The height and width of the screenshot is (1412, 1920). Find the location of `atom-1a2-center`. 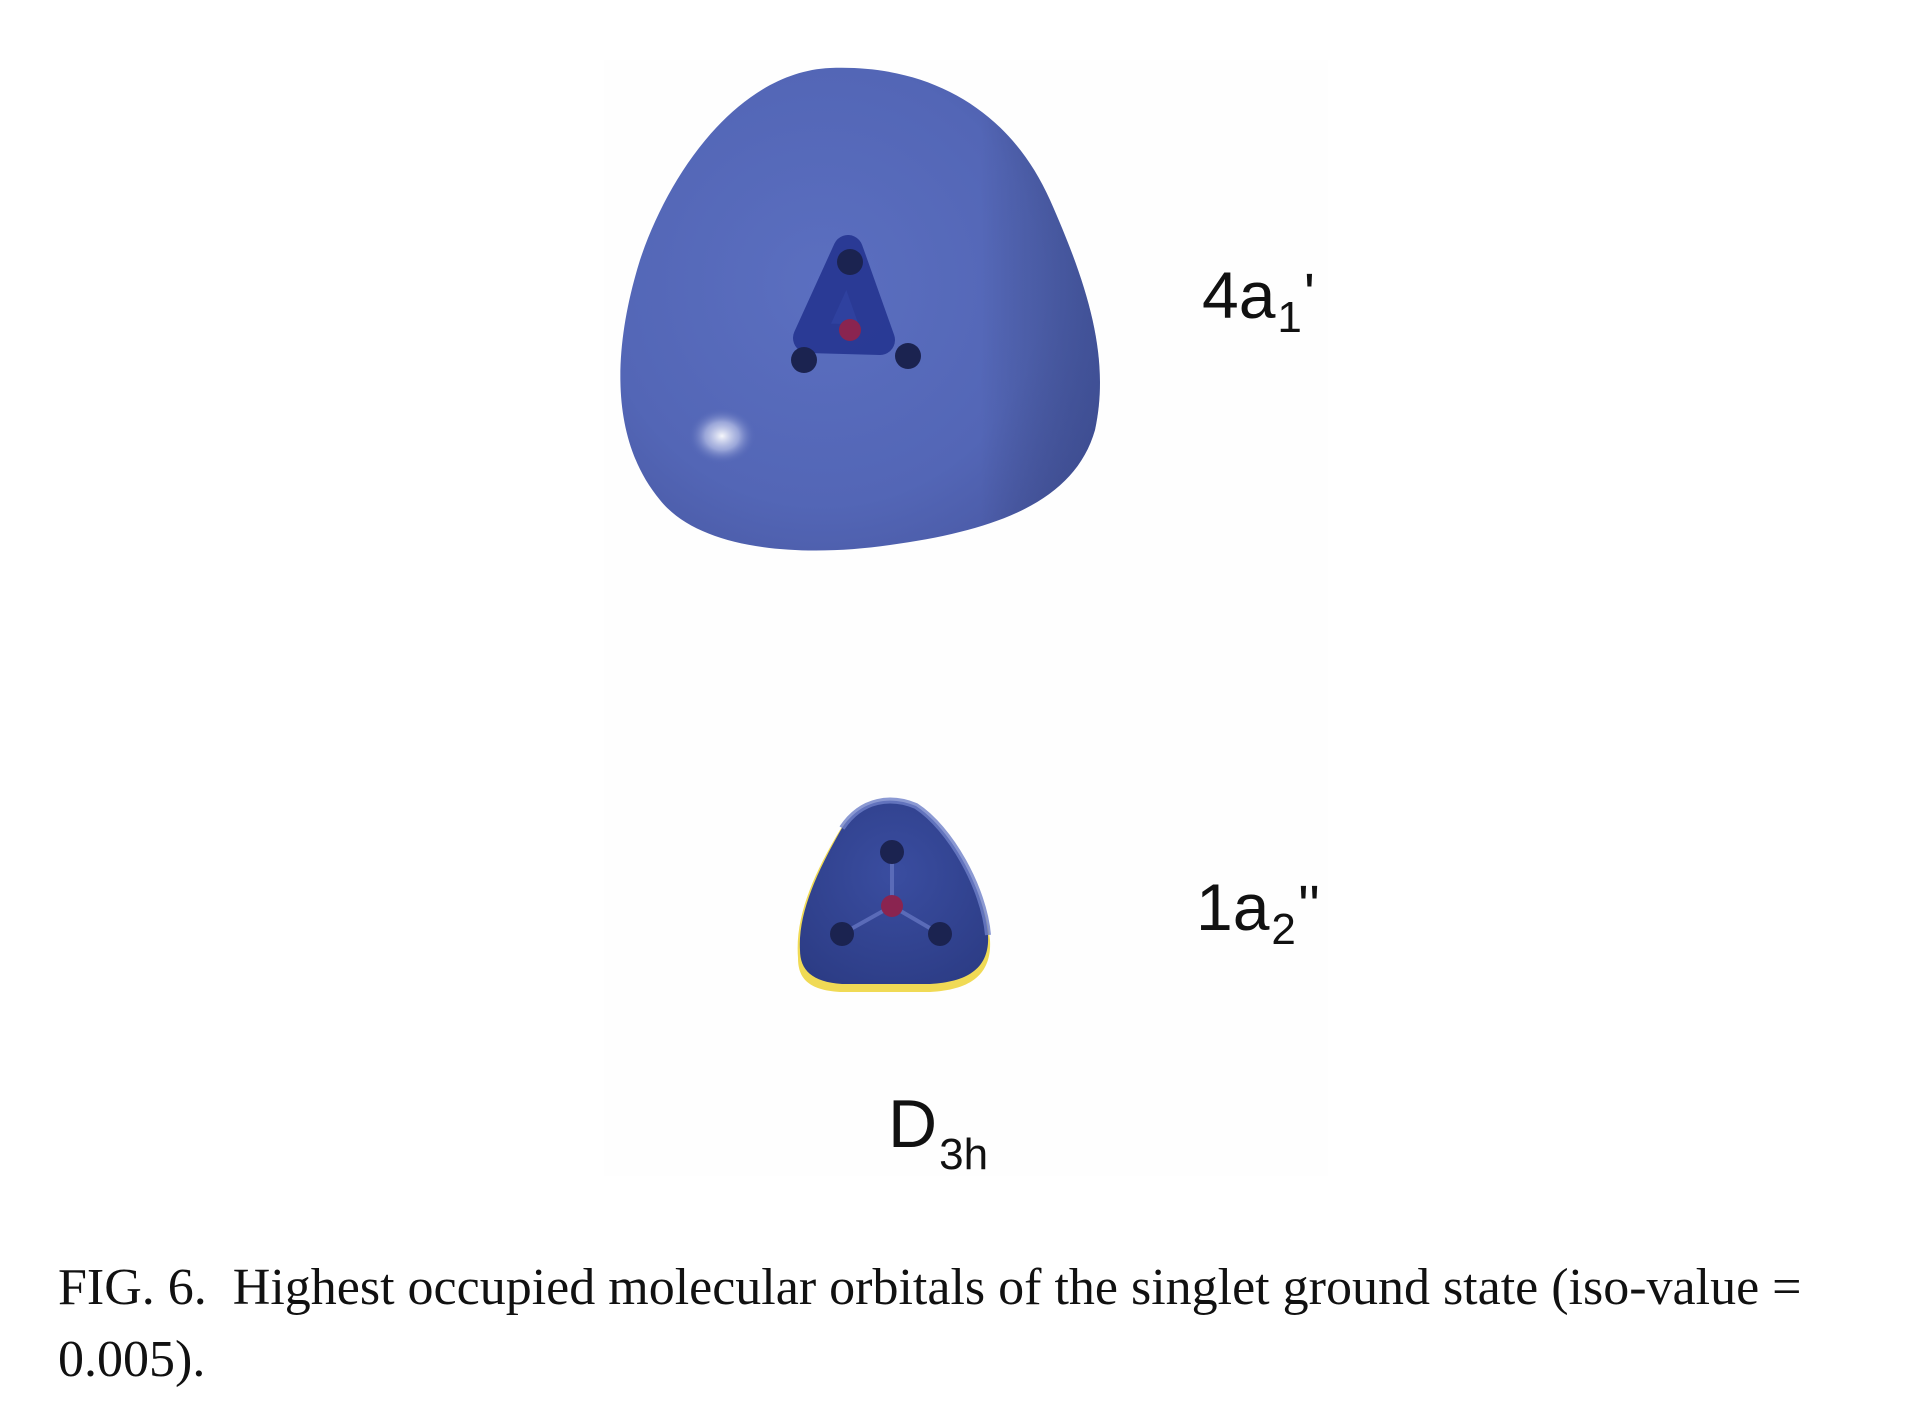

atom-1a2-center is located at coordinates (892, 906).